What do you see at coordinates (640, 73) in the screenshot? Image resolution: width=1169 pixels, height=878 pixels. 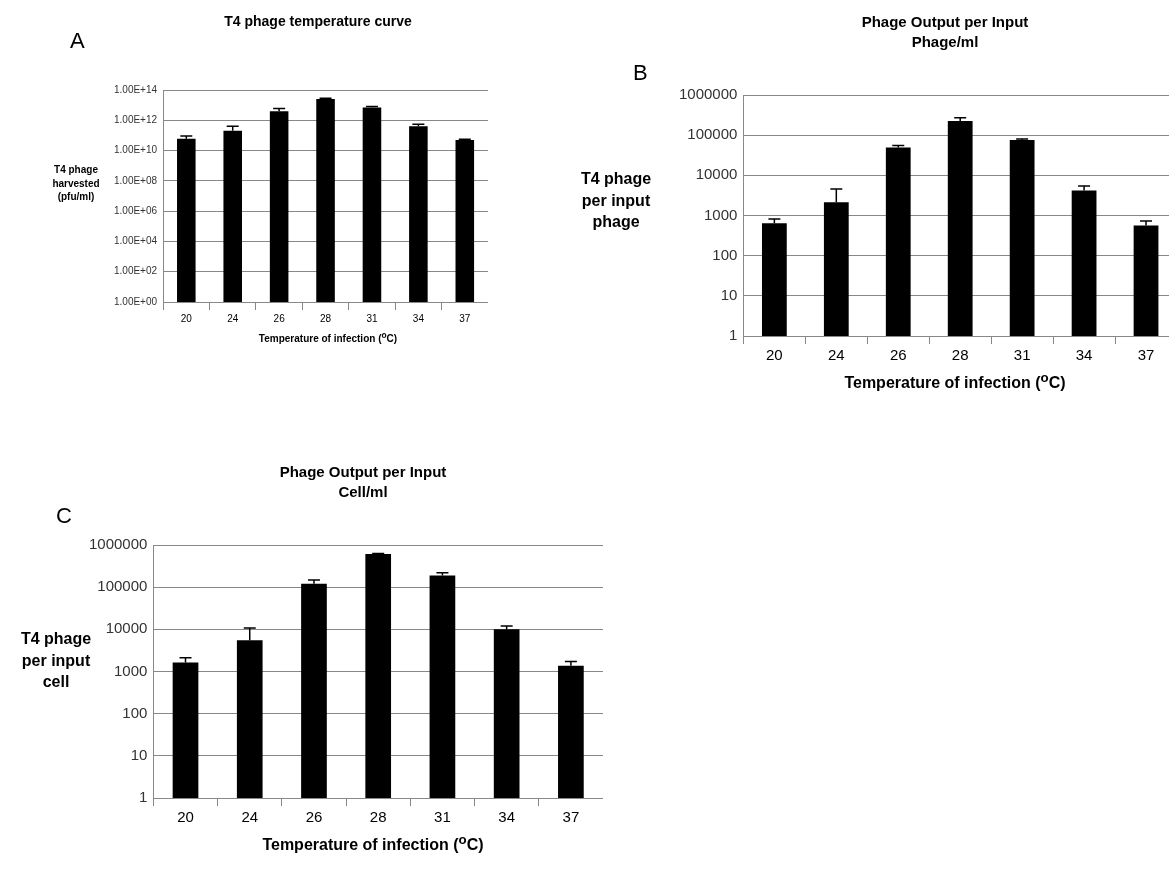 I see `text: B` at bounding box center [640, 73].